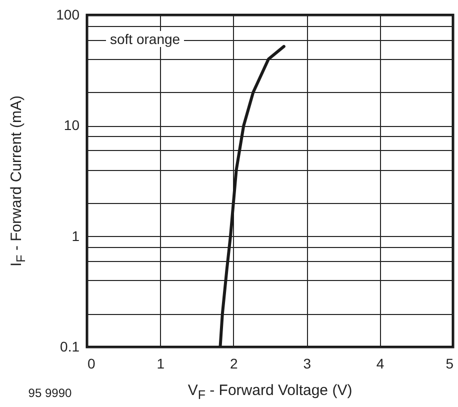 Image resolution: width=458 pixels, height=407 pixels. I want to click on x-tick-label: 3, so click(307, 364).